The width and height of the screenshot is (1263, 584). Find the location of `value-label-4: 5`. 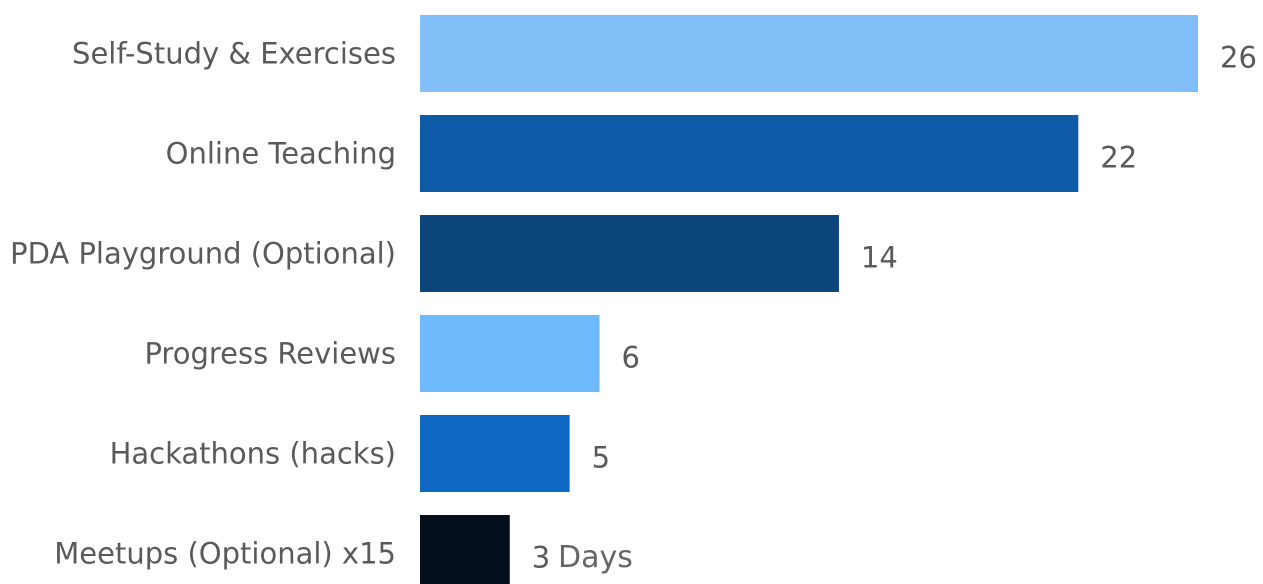

value-label-4: 5 is located at coordinates (601, 458).